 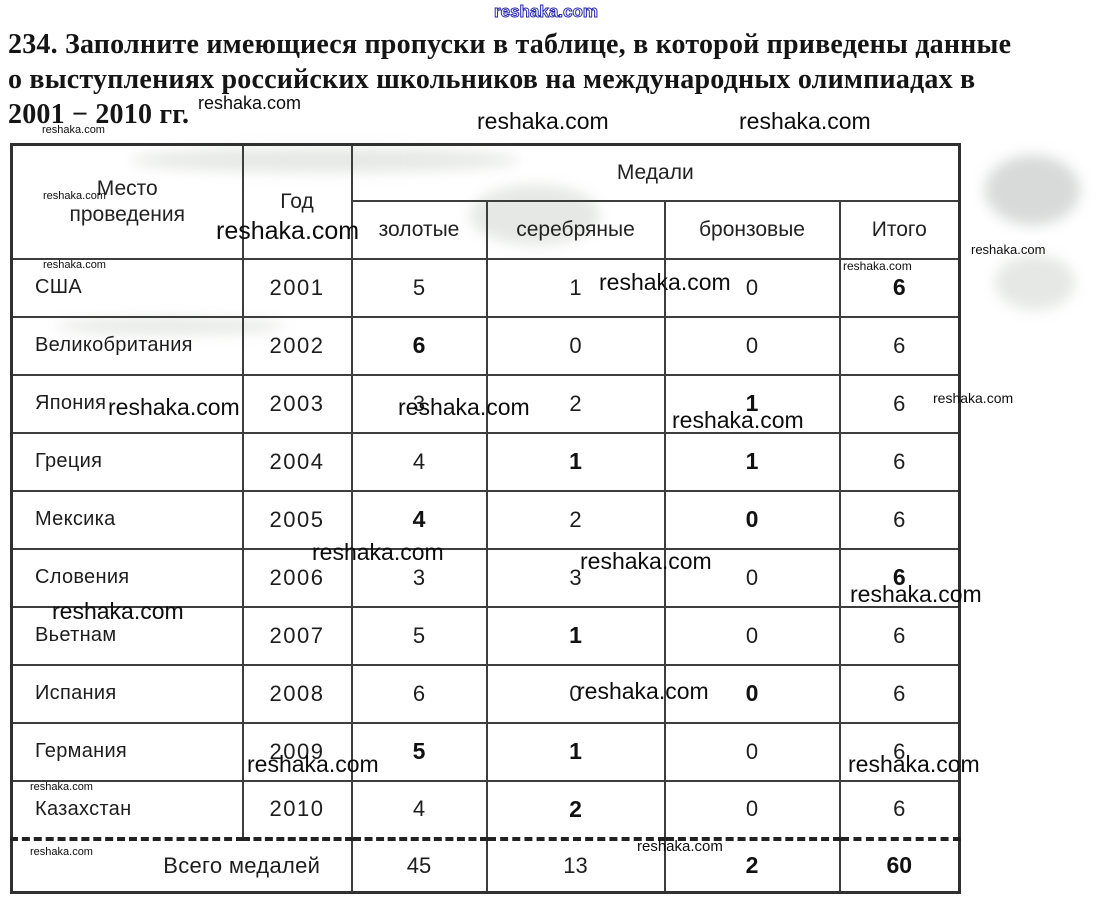 I want to click on year-cell: 2003, so click(x=297, y=403).